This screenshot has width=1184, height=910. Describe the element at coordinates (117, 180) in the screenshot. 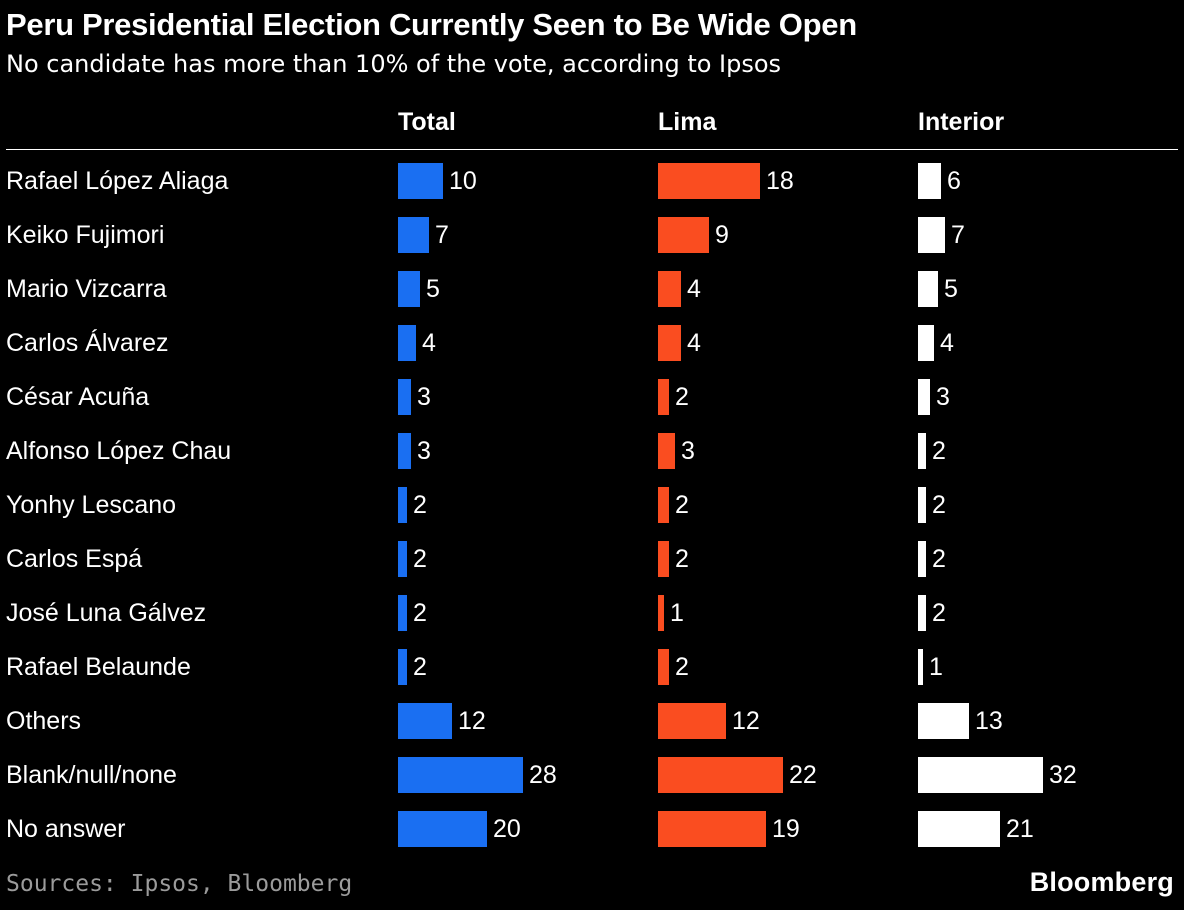

I see `candidate-label: Rafael López Aliaga` at that location.